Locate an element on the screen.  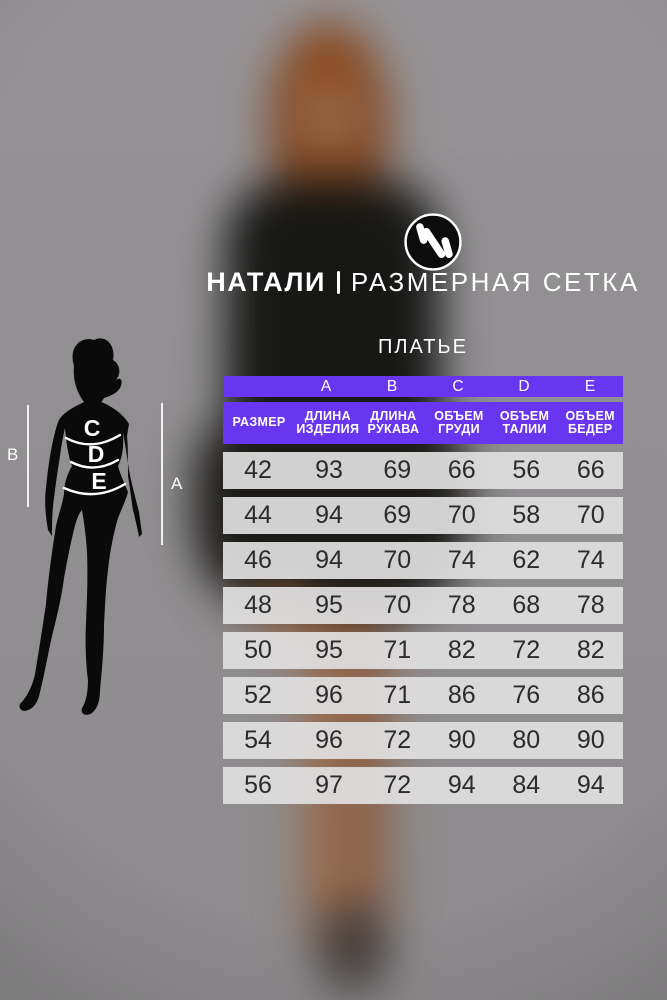
product-title: ПЛАТЬЕ is located at coordinates (423, 347).